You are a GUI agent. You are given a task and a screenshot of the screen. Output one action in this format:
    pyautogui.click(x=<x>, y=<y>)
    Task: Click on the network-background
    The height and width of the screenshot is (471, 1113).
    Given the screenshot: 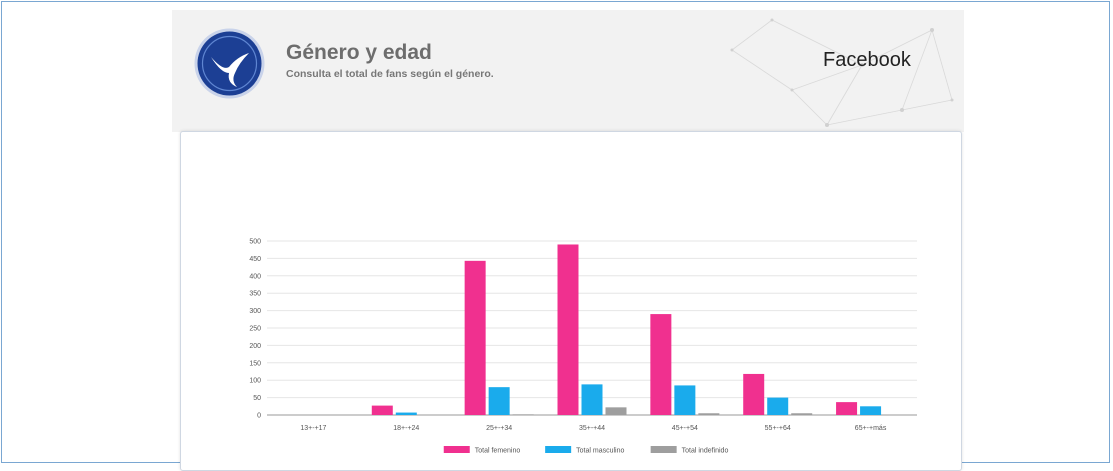 What is the action you would take?
    pyautogui.click(x=842, y=72)
    